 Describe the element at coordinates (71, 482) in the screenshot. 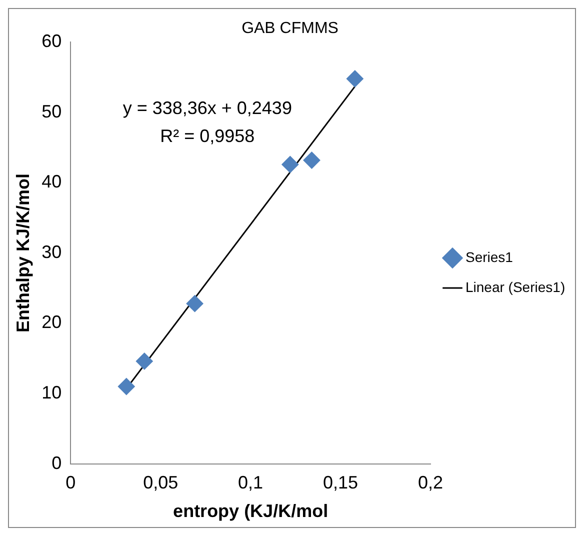

I see `x-tick-label: 0` at that location.